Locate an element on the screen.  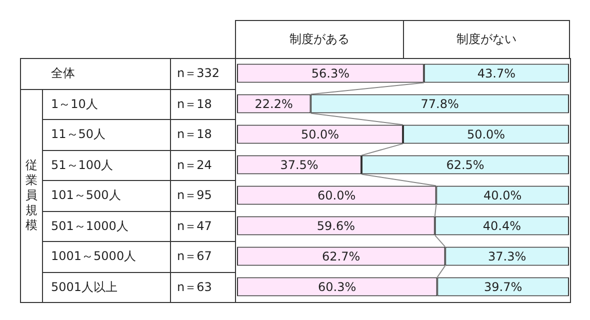
y-tick-label: 1001～5000人 is located at coordinates (106, 256).